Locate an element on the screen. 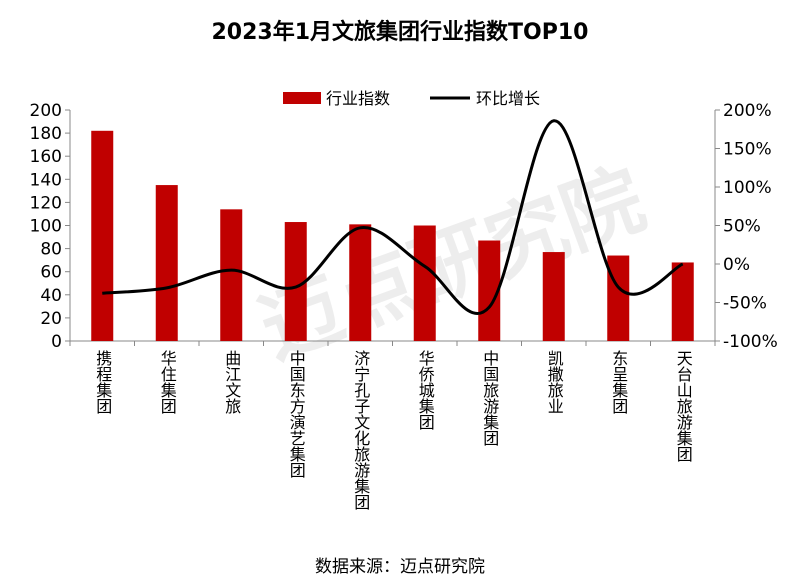 This screenshot has width=800, height=580. right-tick-label: -50% is located at coordinates (745, 304).